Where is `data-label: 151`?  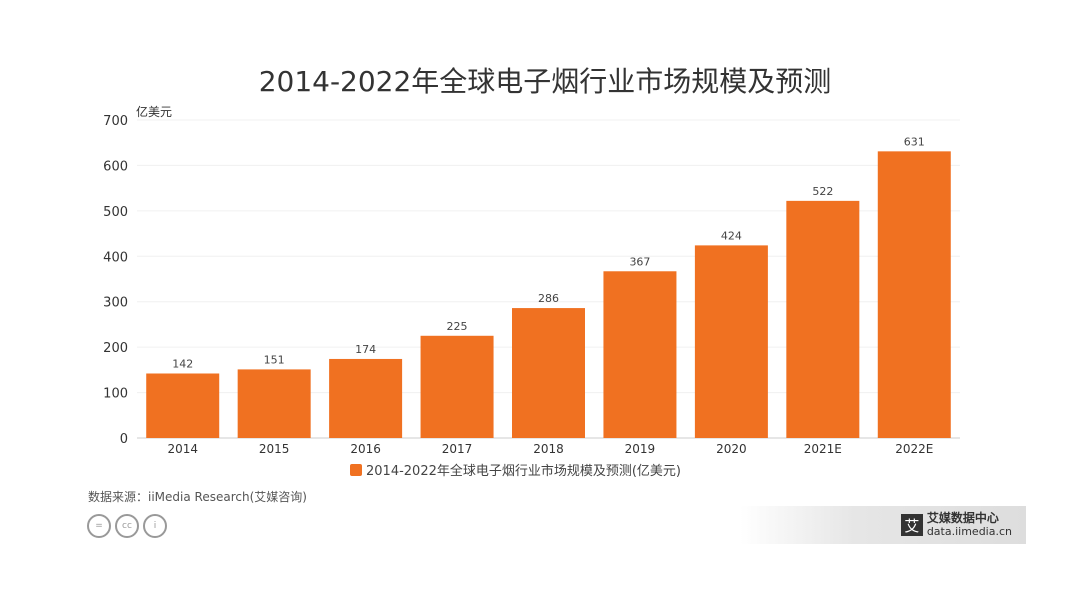 data-label: 151 is located at coordinates (274, 359).